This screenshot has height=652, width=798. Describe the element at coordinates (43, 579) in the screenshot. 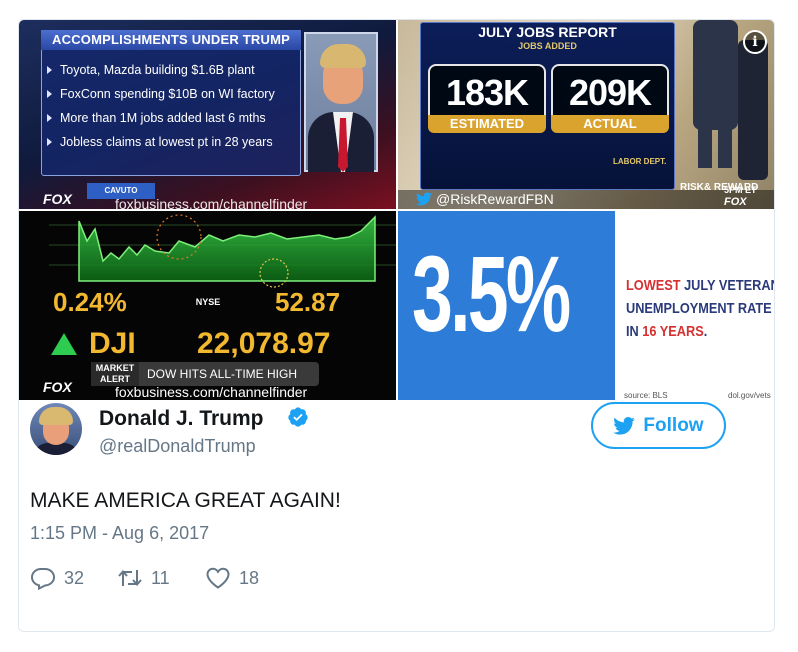

I see `reply-icon` at that location.